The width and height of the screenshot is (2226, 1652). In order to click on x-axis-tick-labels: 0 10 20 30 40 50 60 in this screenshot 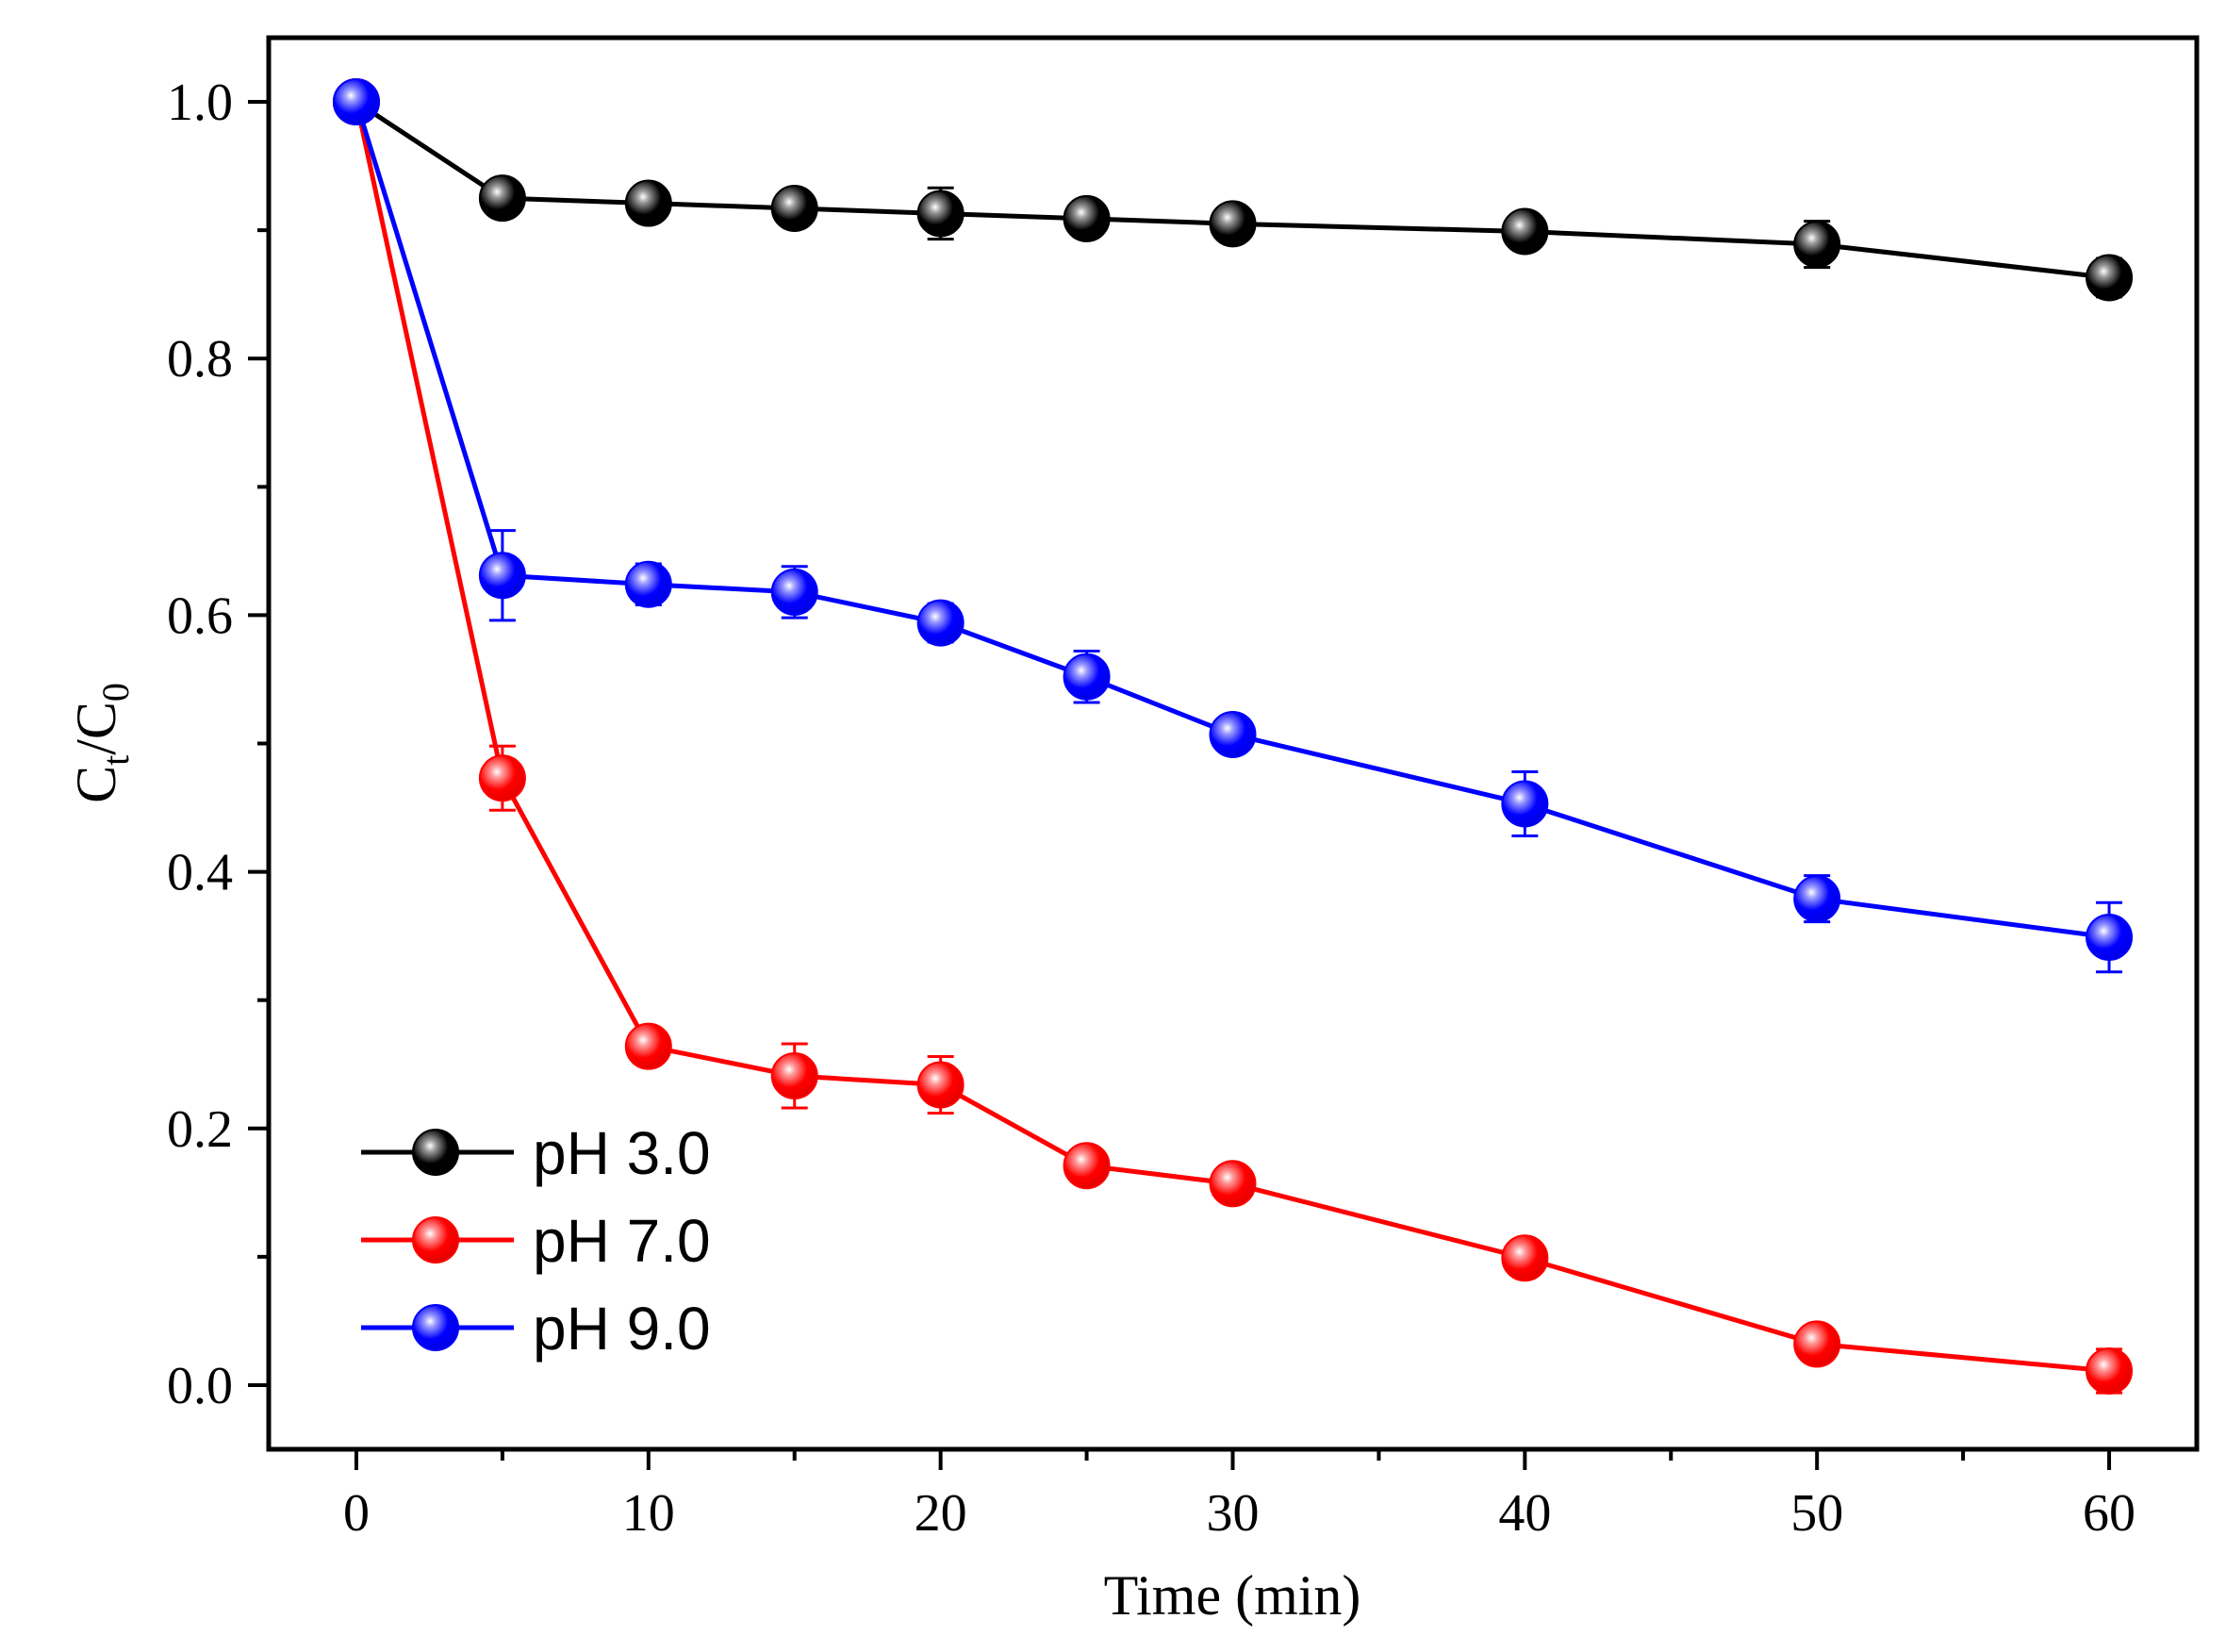, I will do `click(1239, 1513)`.